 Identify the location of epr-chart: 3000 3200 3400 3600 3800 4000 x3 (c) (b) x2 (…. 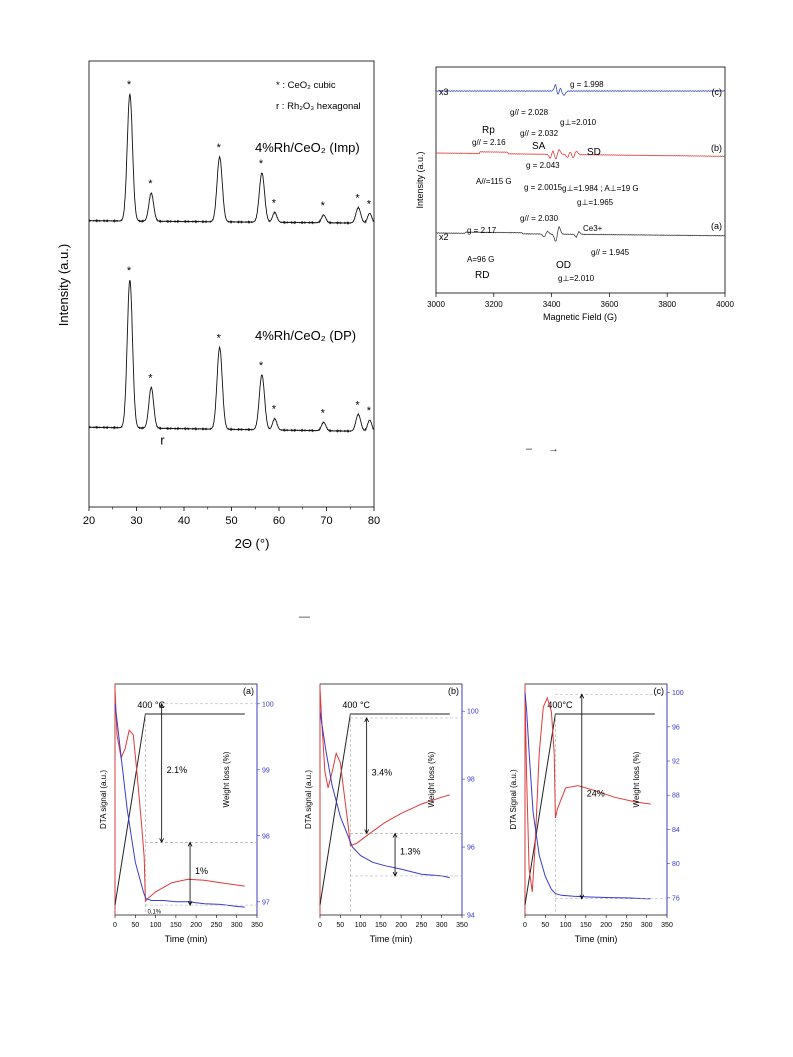
(574, 194).